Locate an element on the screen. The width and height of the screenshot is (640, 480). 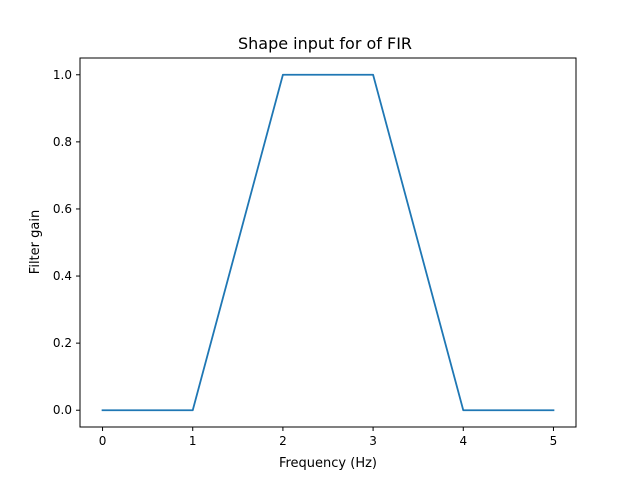
chart-title: Shape input for of FIR is located at coordinates (325, 43).